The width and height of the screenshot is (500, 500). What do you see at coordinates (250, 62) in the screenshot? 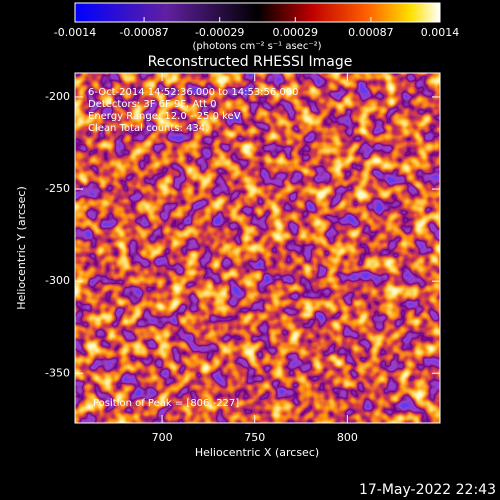
I see `chart-title: Reconstructed RHESSI Image` at bounding box center [250, 62].